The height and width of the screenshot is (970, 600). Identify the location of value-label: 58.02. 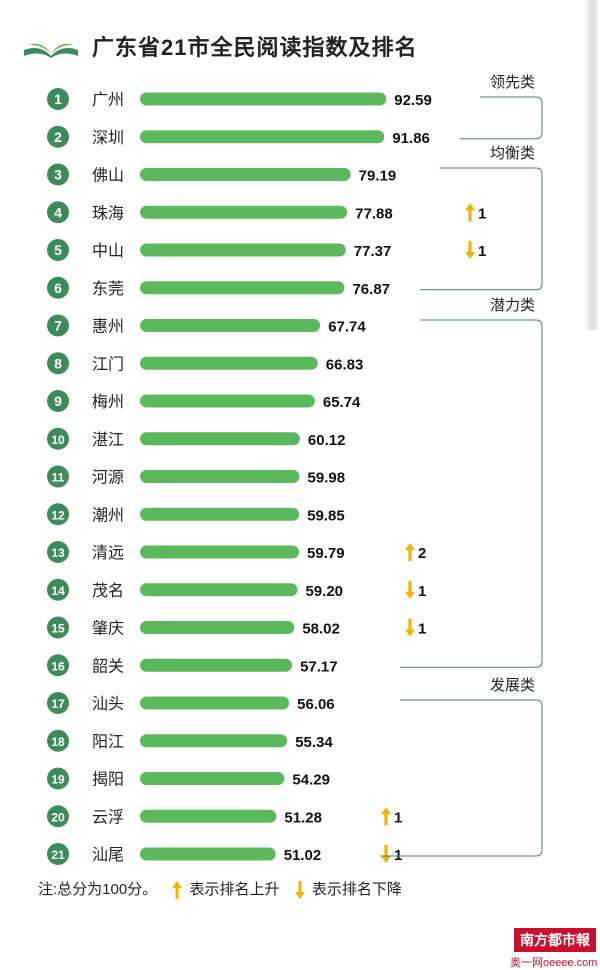
(321, 629).